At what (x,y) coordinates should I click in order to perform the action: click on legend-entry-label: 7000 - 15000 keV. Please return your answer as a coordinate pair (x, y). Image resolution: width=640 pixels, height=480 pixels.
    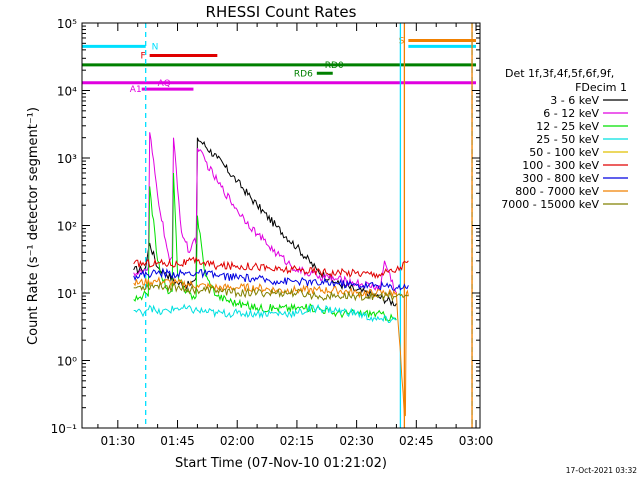
    Looking at the image, I should click on (550, 204).